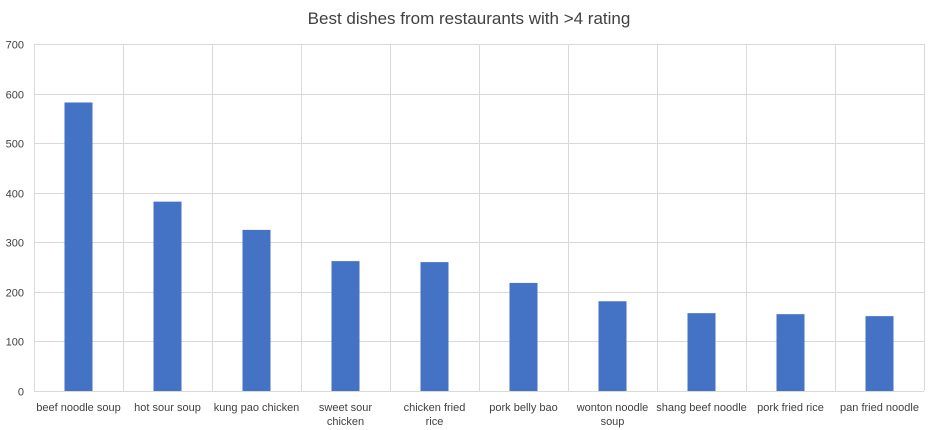  What do you see at coordinates (15, 96) in the screenshot?
I see `y-tick-label: 600` at bounding box center [15, 96].